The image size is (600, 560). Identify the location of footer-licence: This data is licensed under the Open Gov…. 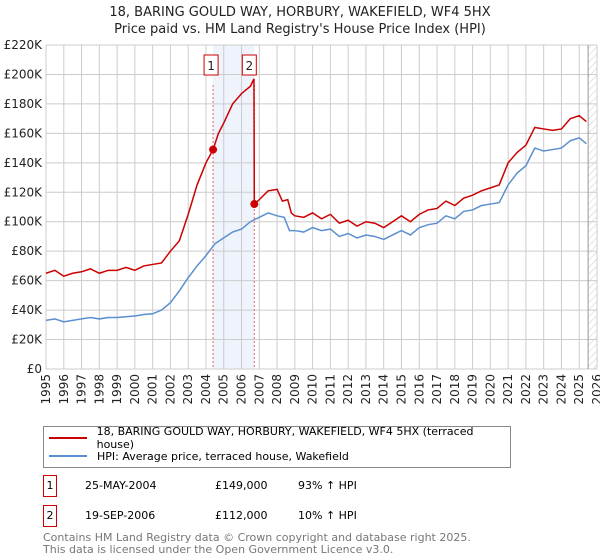
(218, 549).